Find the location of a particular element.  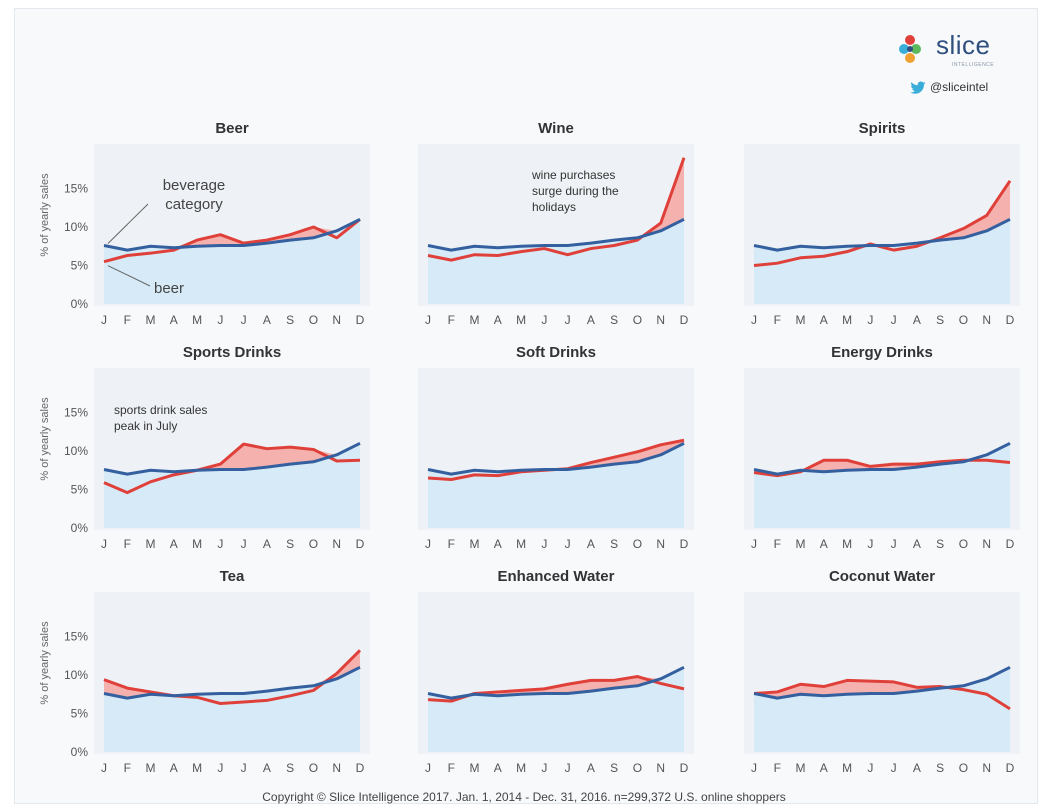

twitter-bird-icon is located at coordinates (918, 87).